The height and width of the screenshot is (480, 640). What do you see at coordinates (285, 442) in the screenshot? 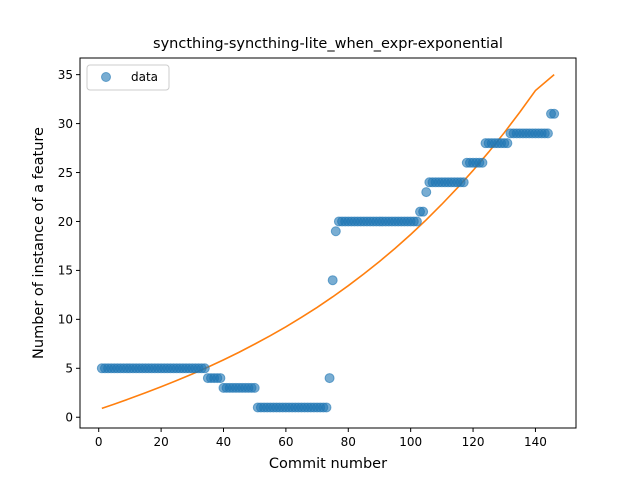
I see `x-tick-label: 60` at bounding box center [285, 442].